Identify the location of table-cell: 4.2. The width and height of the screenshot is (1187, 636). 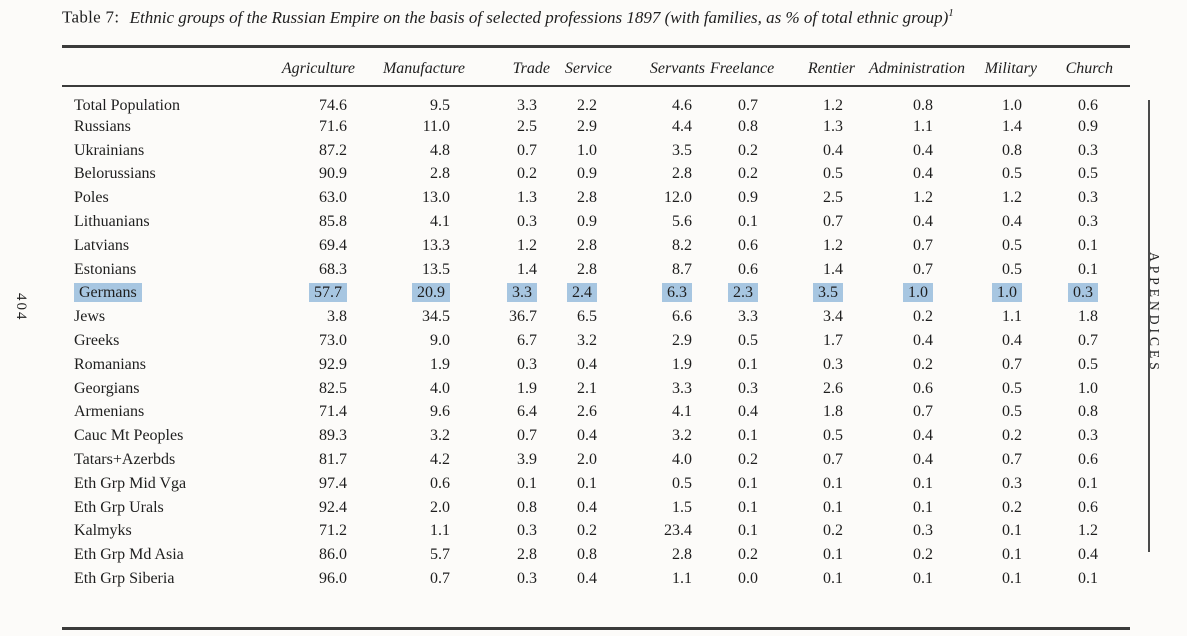
(420, 460).